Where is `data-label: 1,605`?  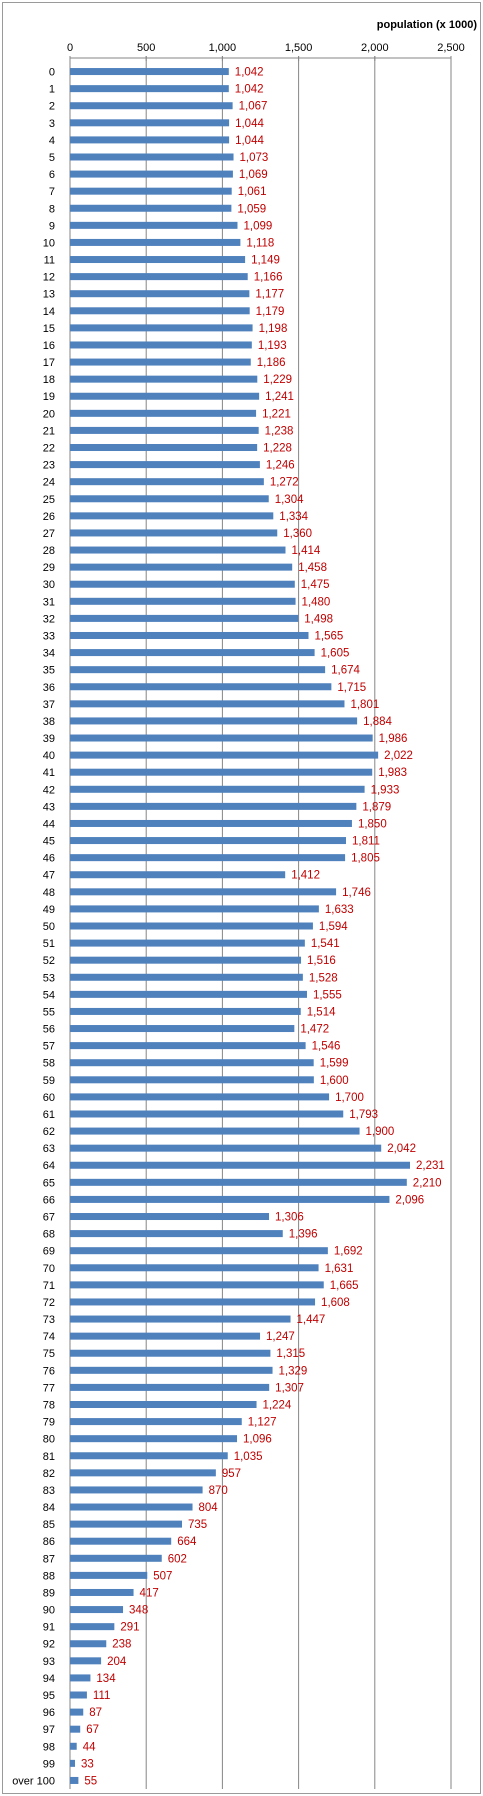
data-label: 1,605 is located at coordinates (335, 654).